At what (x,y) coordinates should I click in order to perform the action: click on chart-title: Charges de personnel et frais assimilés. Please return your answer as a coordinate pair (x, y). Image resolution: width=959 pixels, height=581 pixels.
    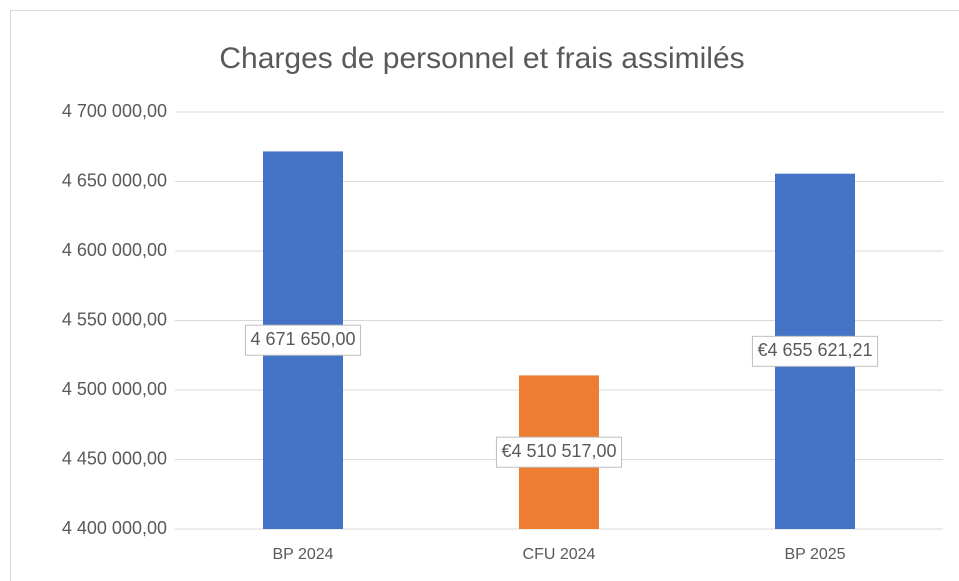
    Looking at the image, I should click on (481, 58).